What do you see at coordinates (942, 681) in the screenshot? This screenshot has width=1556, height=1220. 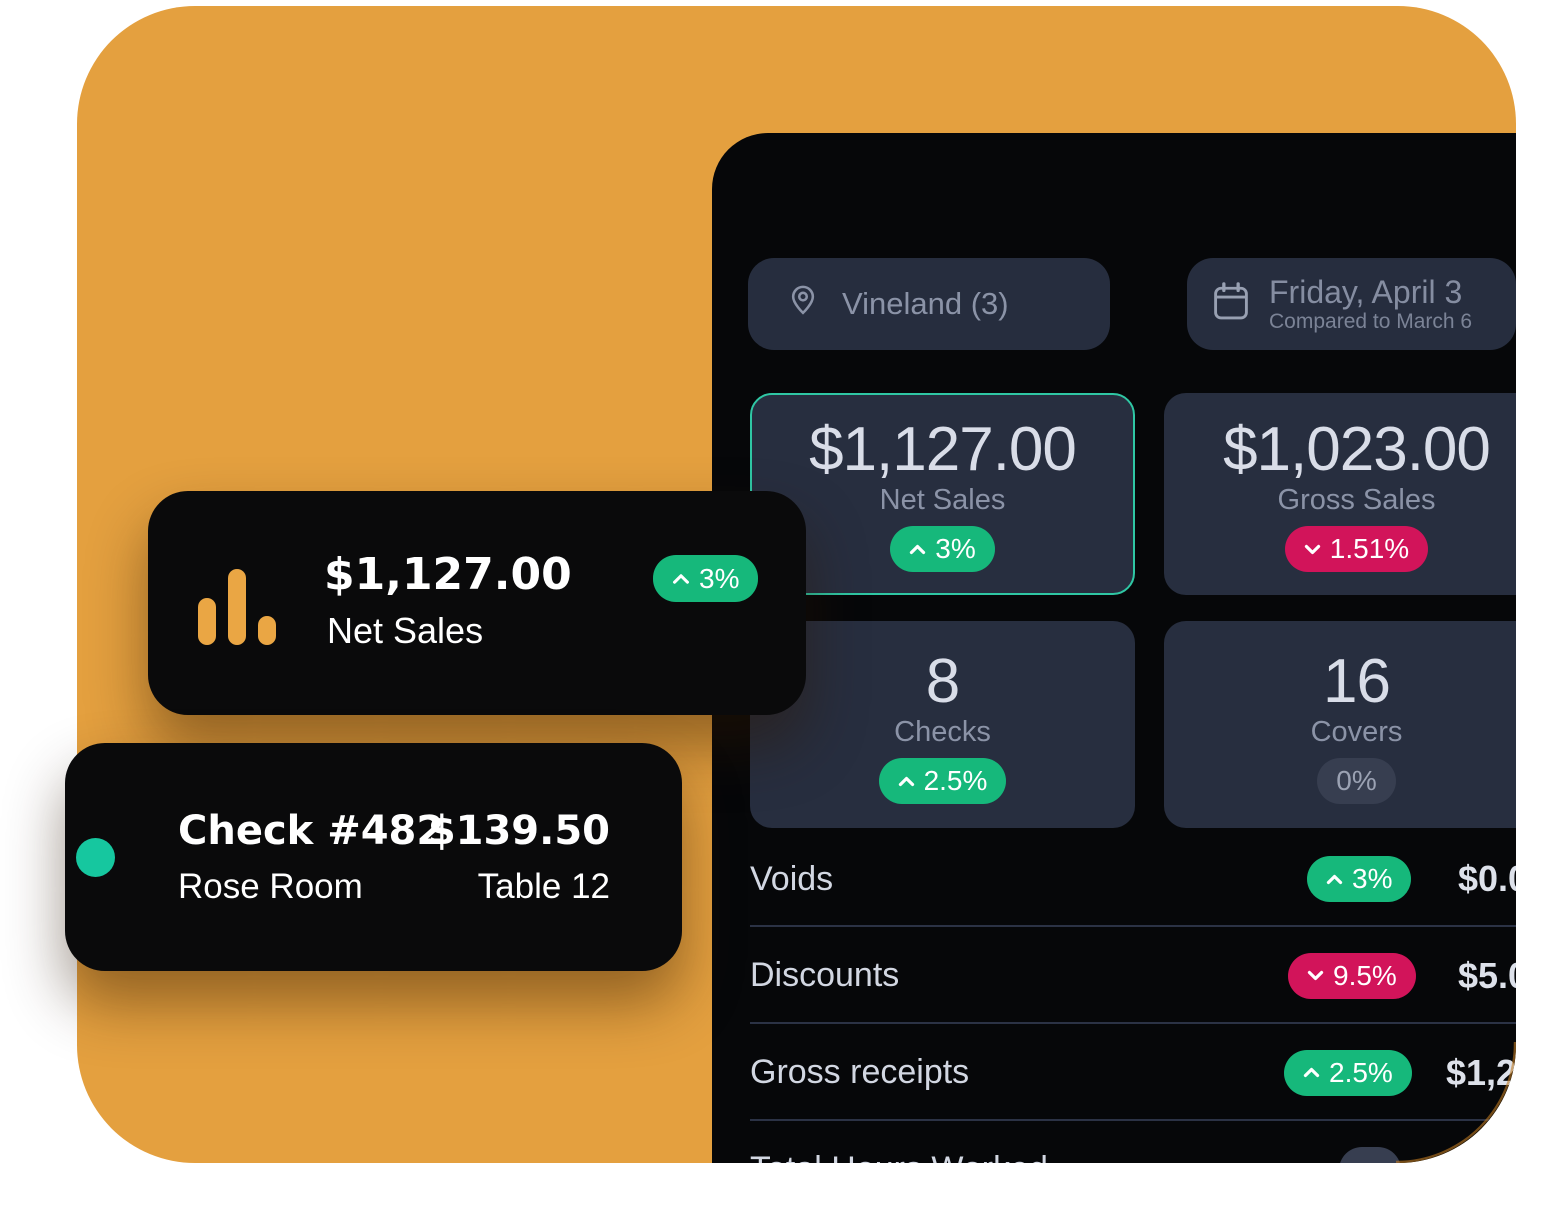 I see `checks-value: 8` at bounding box center [942, 681].